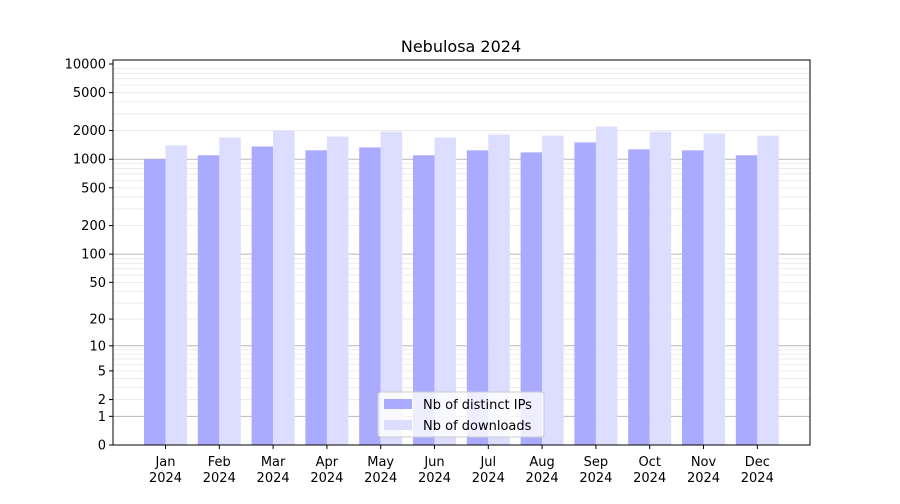 The width and height of the screenshot is (900, 504). I want to click on legend-label-downloads: Nb of downloads, so click(477, 426).